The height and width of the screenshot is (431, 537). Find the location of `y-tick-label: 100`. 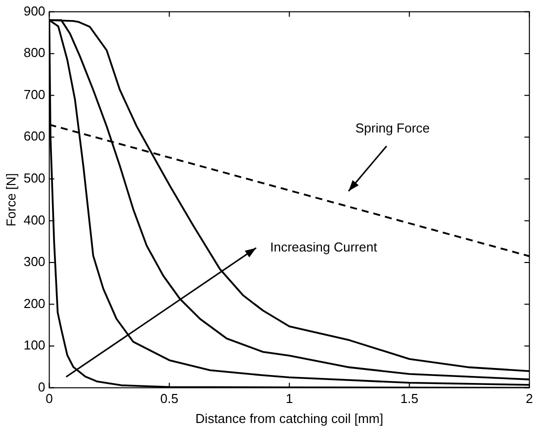

y-tick-label: 100 is located at coordinates (35, 345).